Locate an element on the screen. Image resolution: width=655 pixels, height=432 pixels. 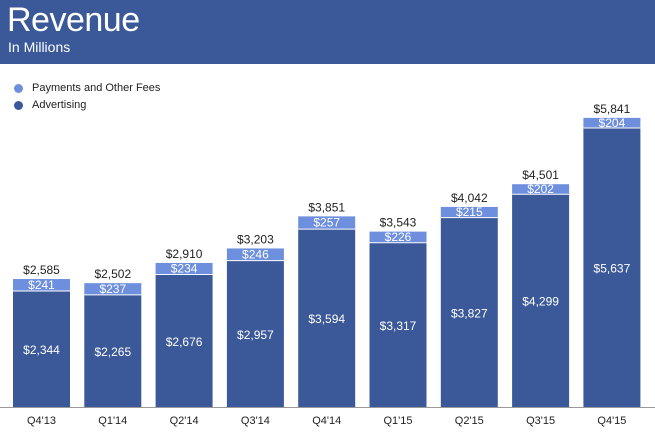
legend-item-payments: Payments and Other Fees is located at coordinates (87, 88).